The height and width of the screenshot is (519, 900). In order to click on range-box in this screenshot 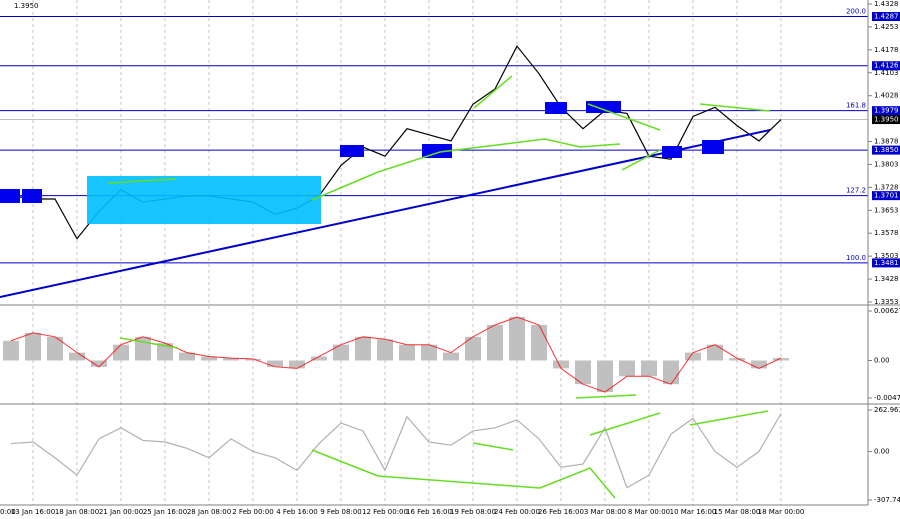, I will do `click(204, 200)`.